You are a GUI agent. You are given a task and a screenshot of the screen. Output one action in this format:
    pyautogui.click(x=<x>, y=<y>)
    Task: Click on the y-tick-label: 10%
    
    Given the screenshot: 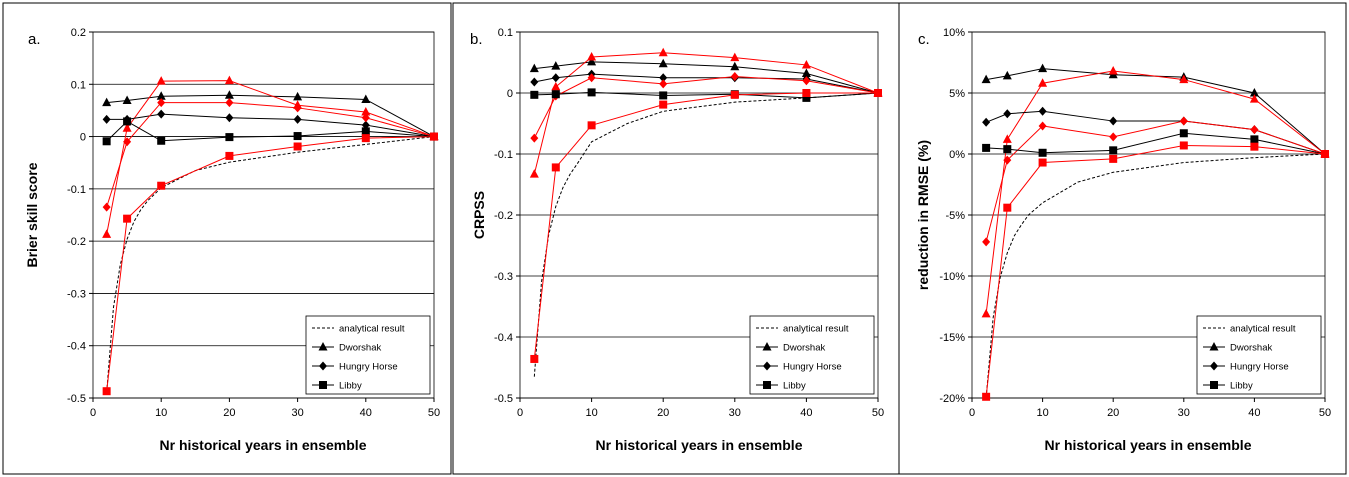 What is the action you would take?
    pyautogui.click(x=954, y=33)
    